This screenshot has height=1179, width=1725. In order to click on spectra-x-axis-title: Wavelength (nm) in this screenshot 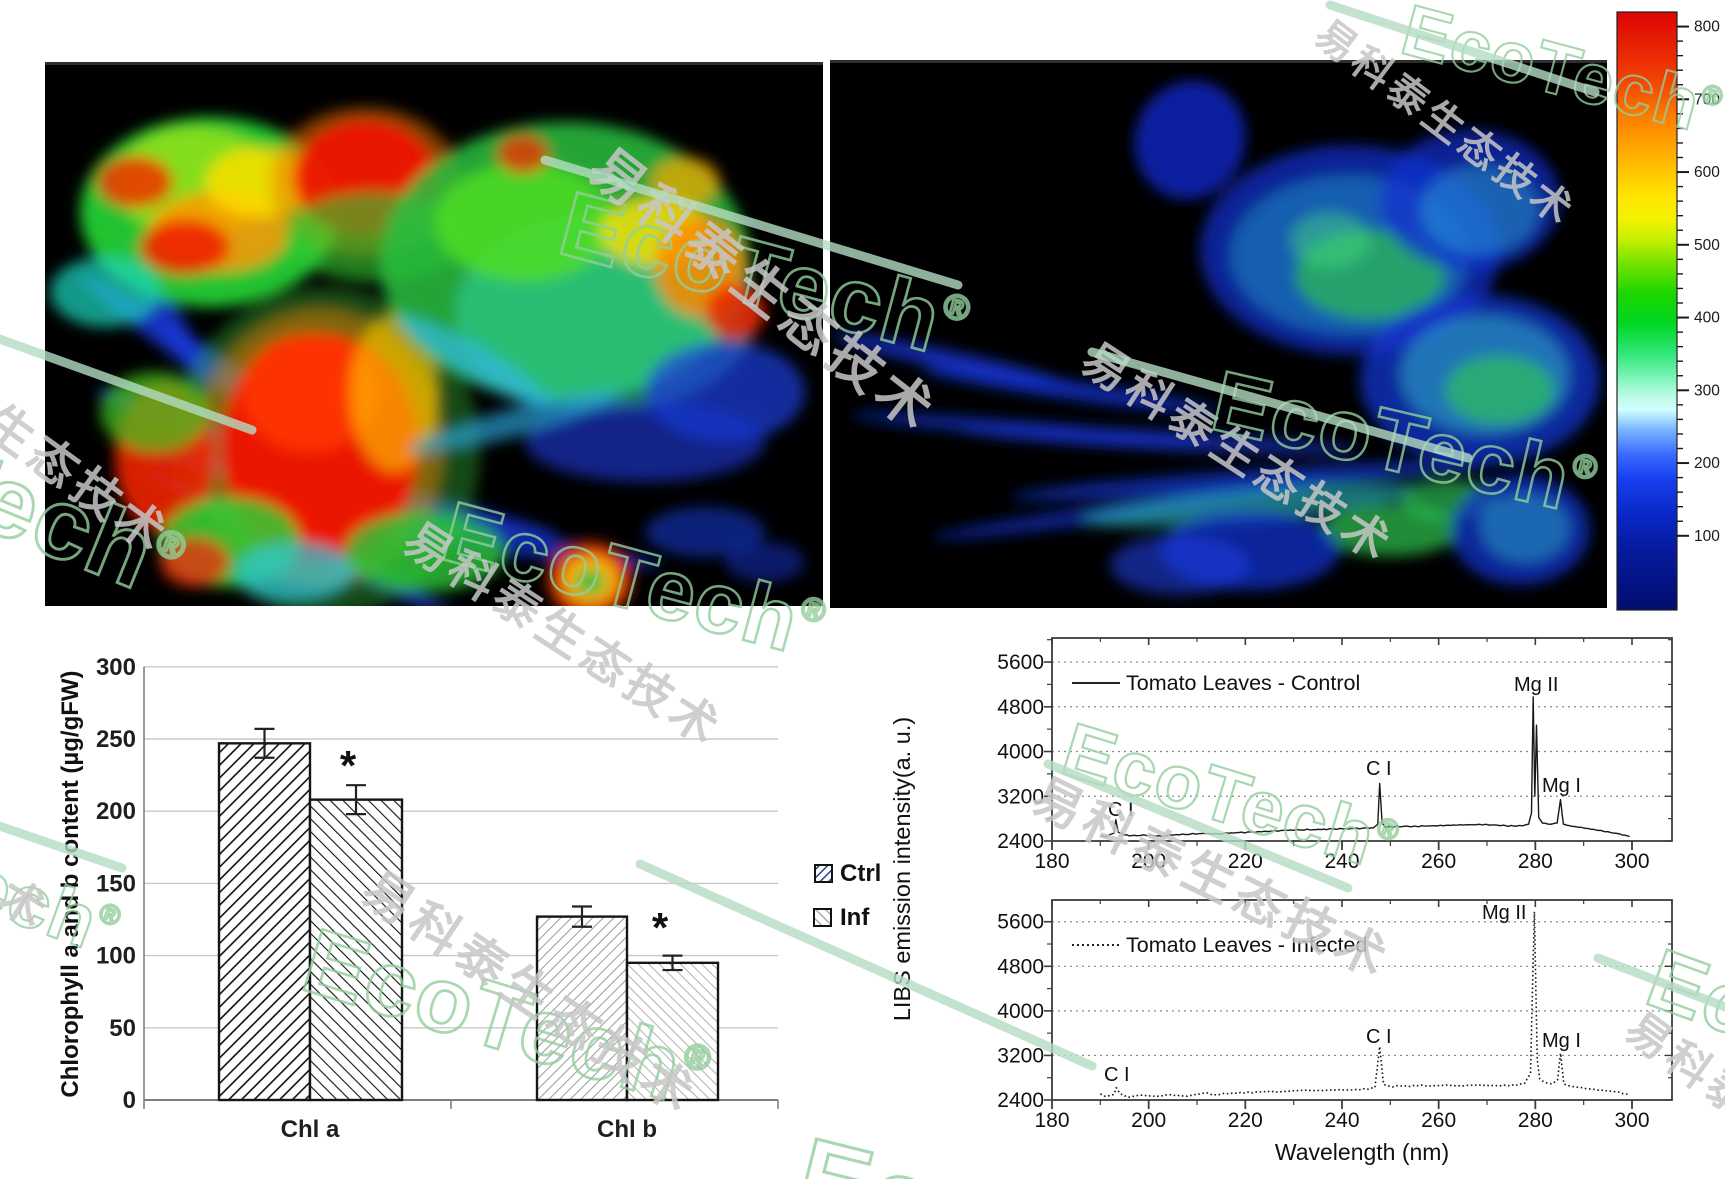, I will do `click(1362, 1152)`.